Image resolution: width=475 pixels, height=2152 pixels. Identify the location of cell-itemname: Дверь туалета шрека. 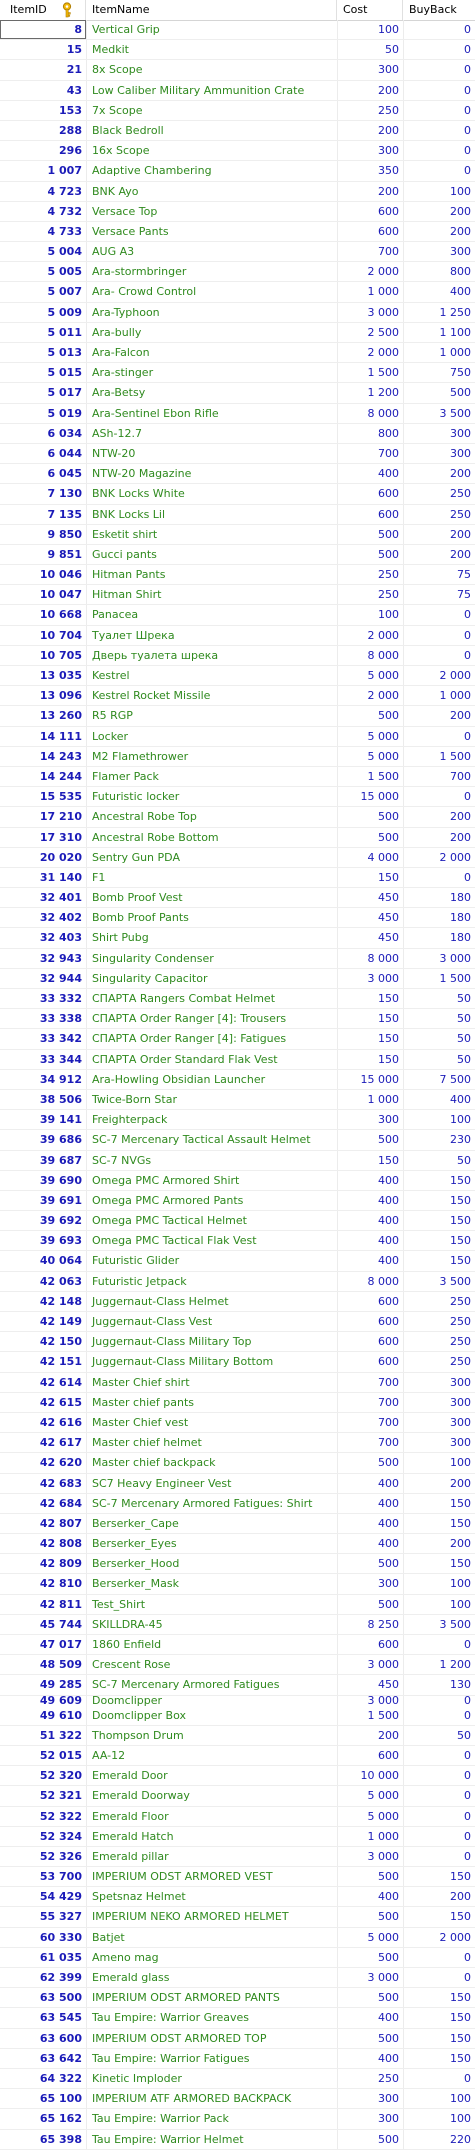
(155, 655).